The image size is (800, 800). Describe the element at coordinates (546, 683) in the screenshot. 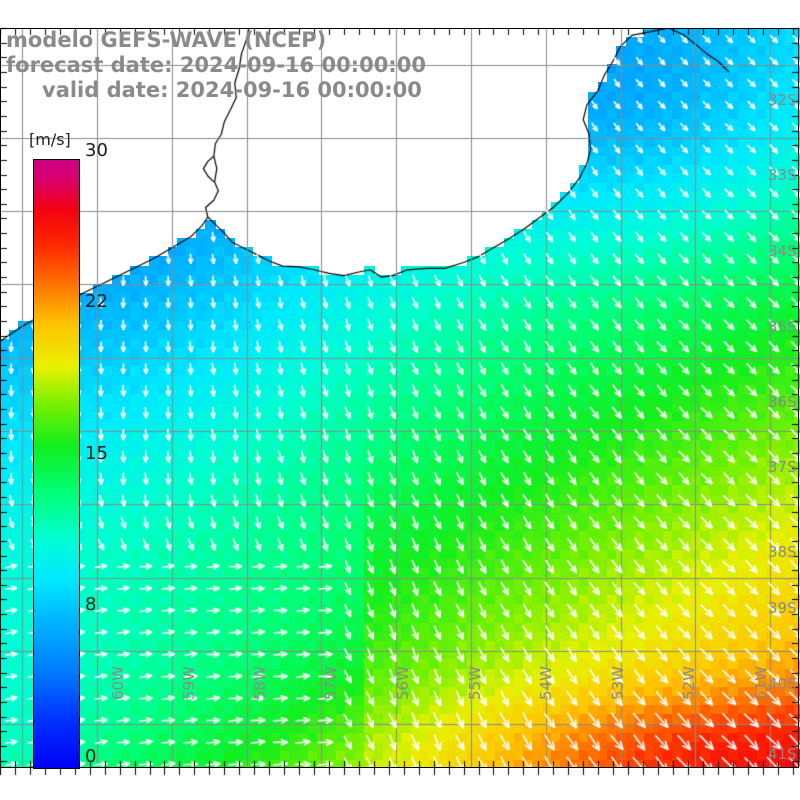

I see `lon-label: 54W` at that location.